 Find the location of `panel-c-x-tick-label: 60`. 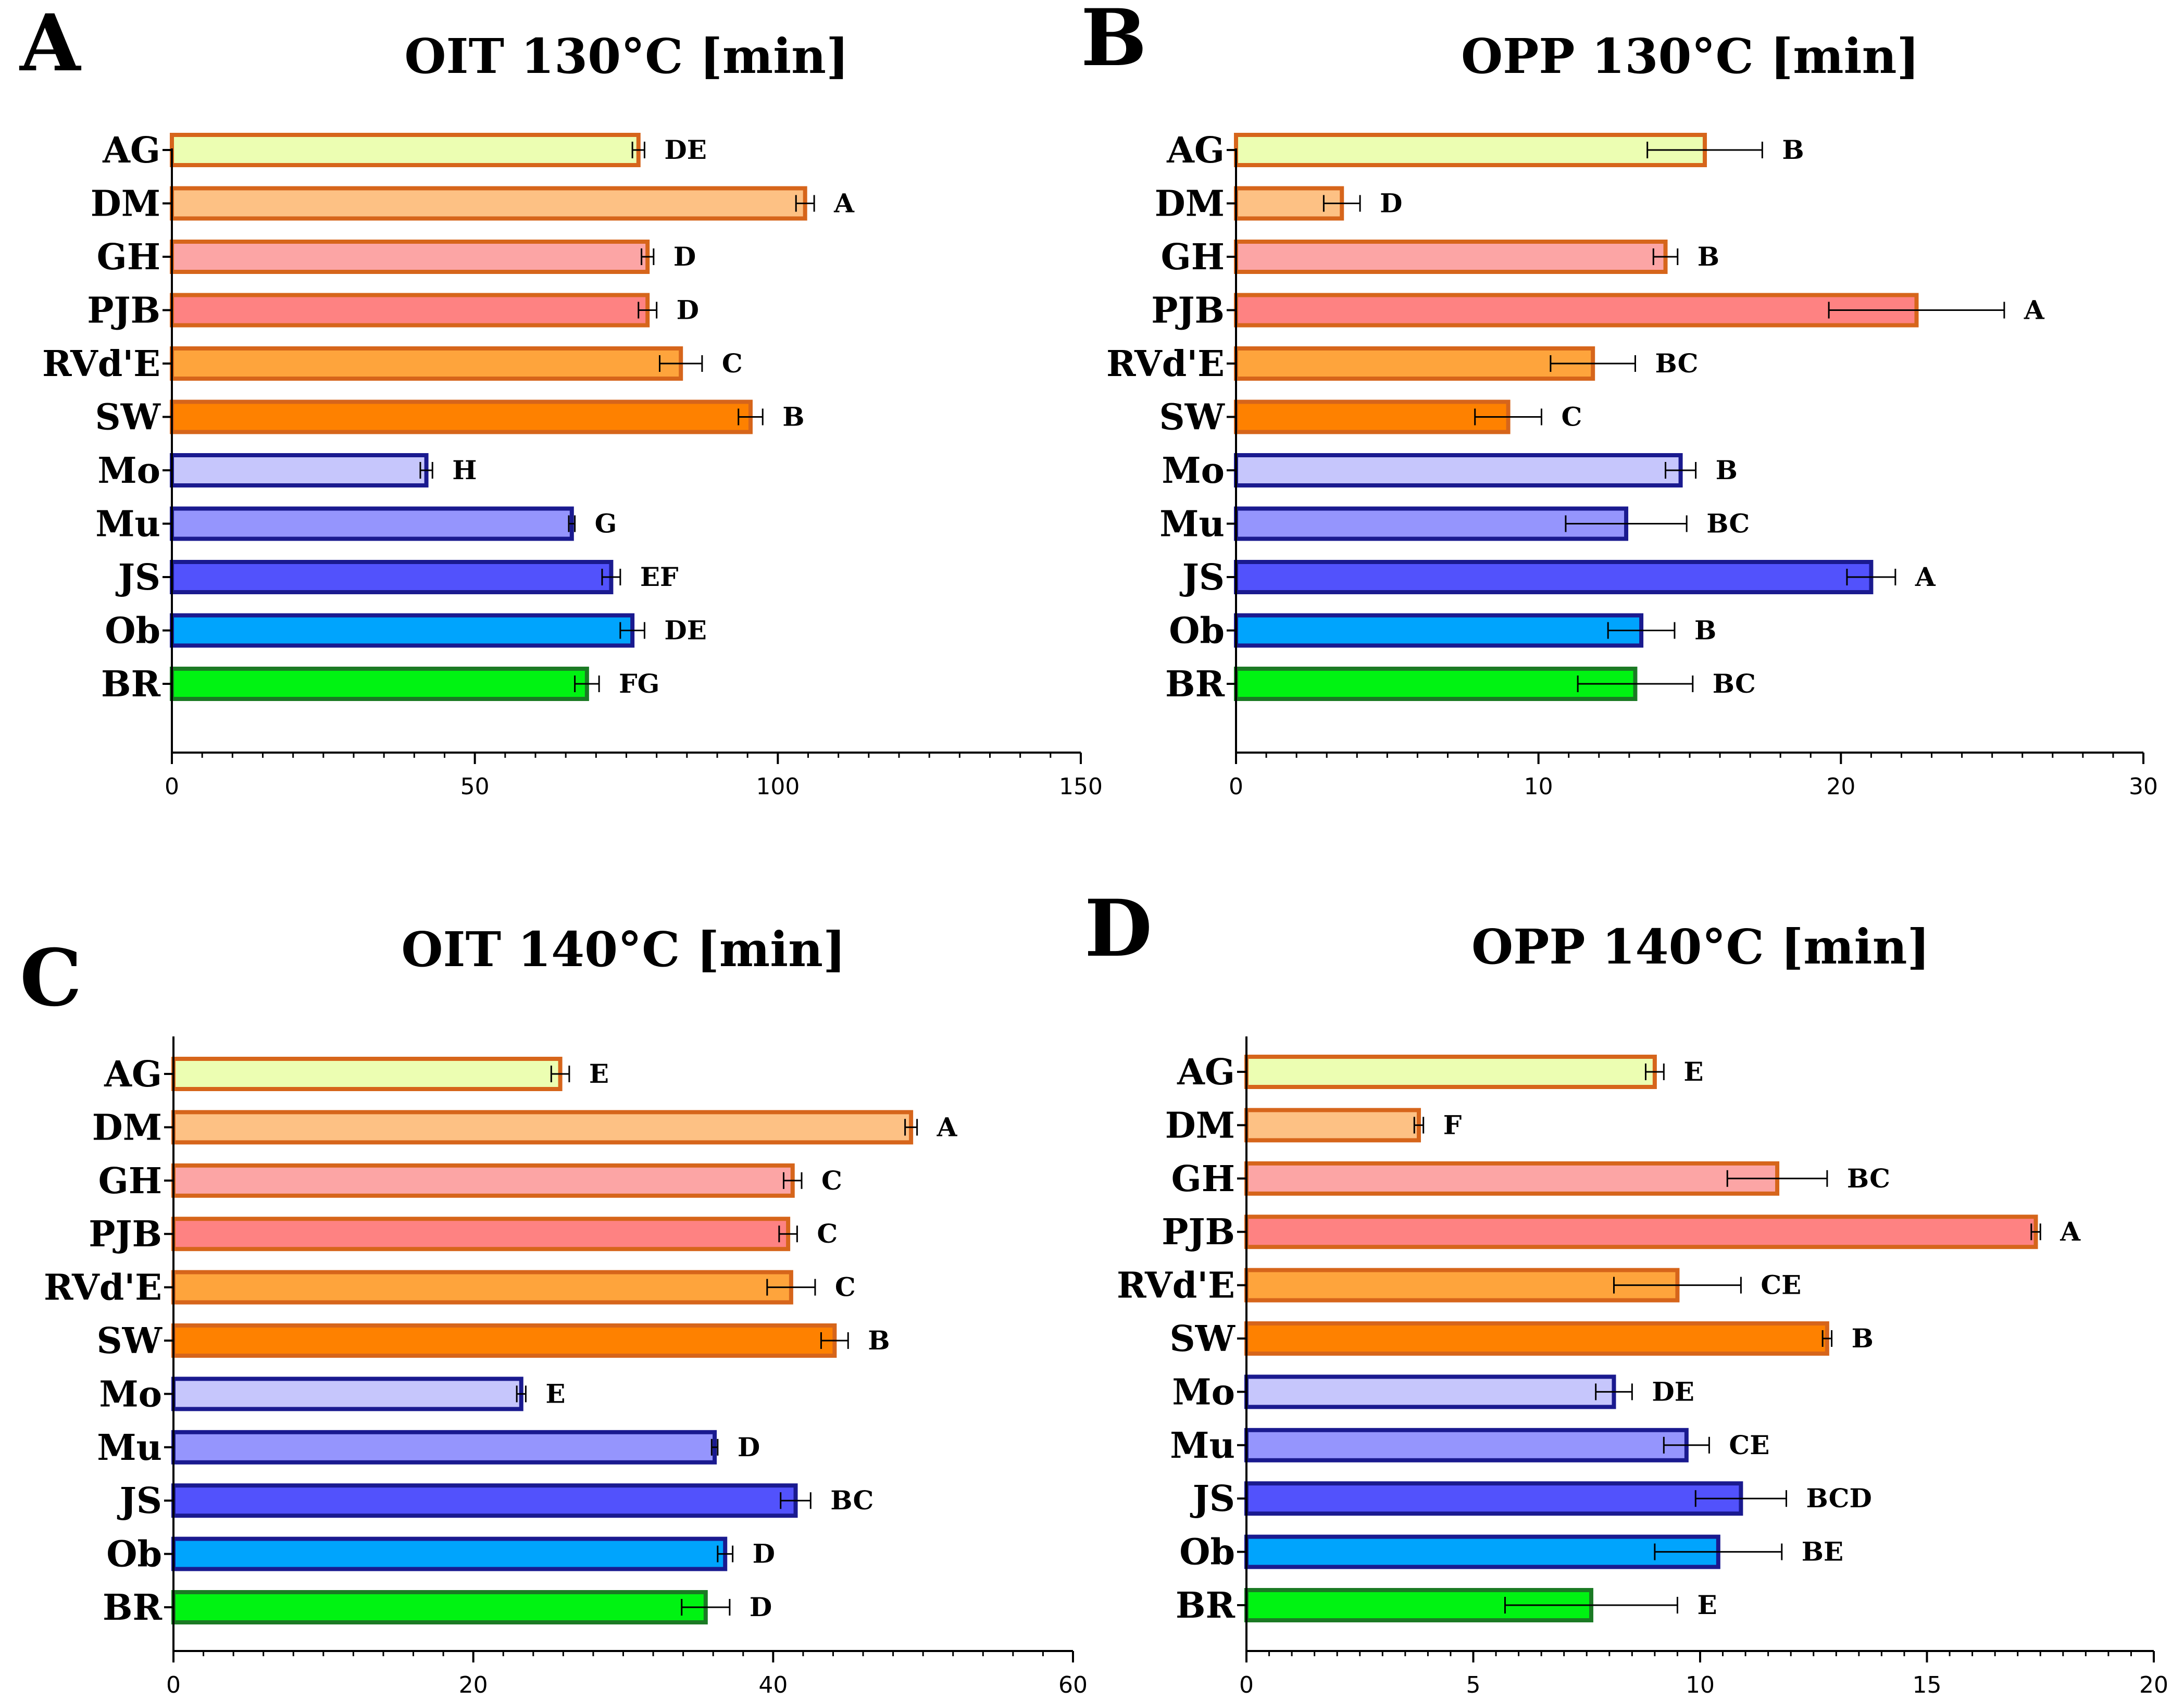

panel-c-x-tick-label: 60 is located at coordinates (1073, 1685).